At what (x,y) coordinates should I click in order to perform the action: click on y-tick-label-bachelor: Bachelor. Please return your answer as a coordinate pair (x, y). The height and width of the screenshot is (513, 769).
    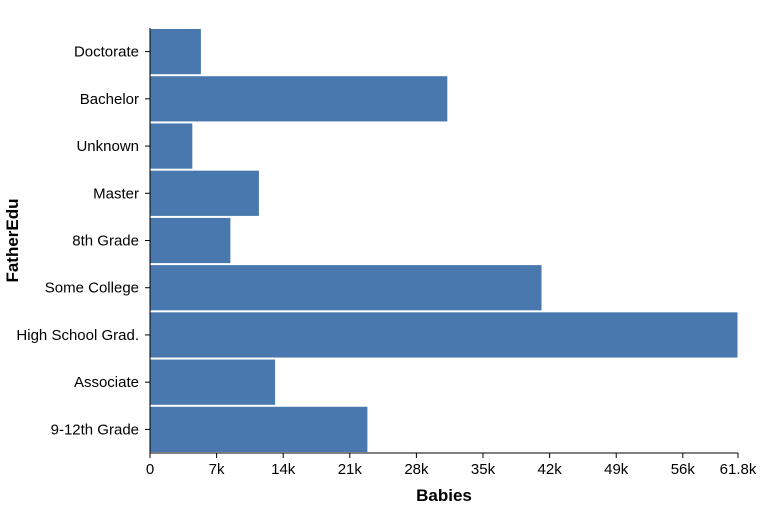
    Looking at the image, I should click on (109, 99).